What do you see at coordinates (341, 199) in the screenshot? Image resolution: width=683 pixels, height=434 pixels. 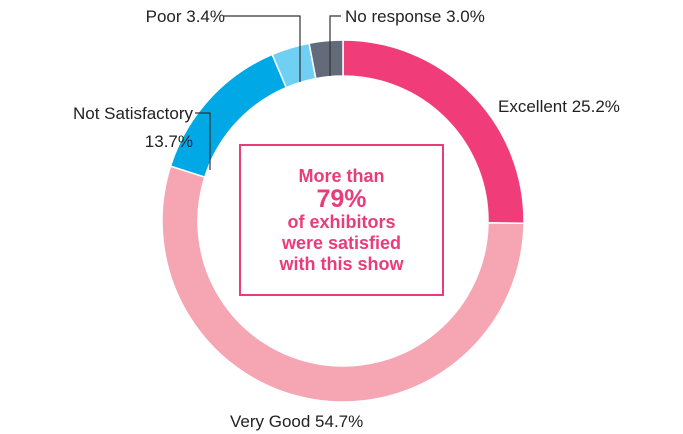 I see `center-percentage: 79%` at bounding box center [341, 199].